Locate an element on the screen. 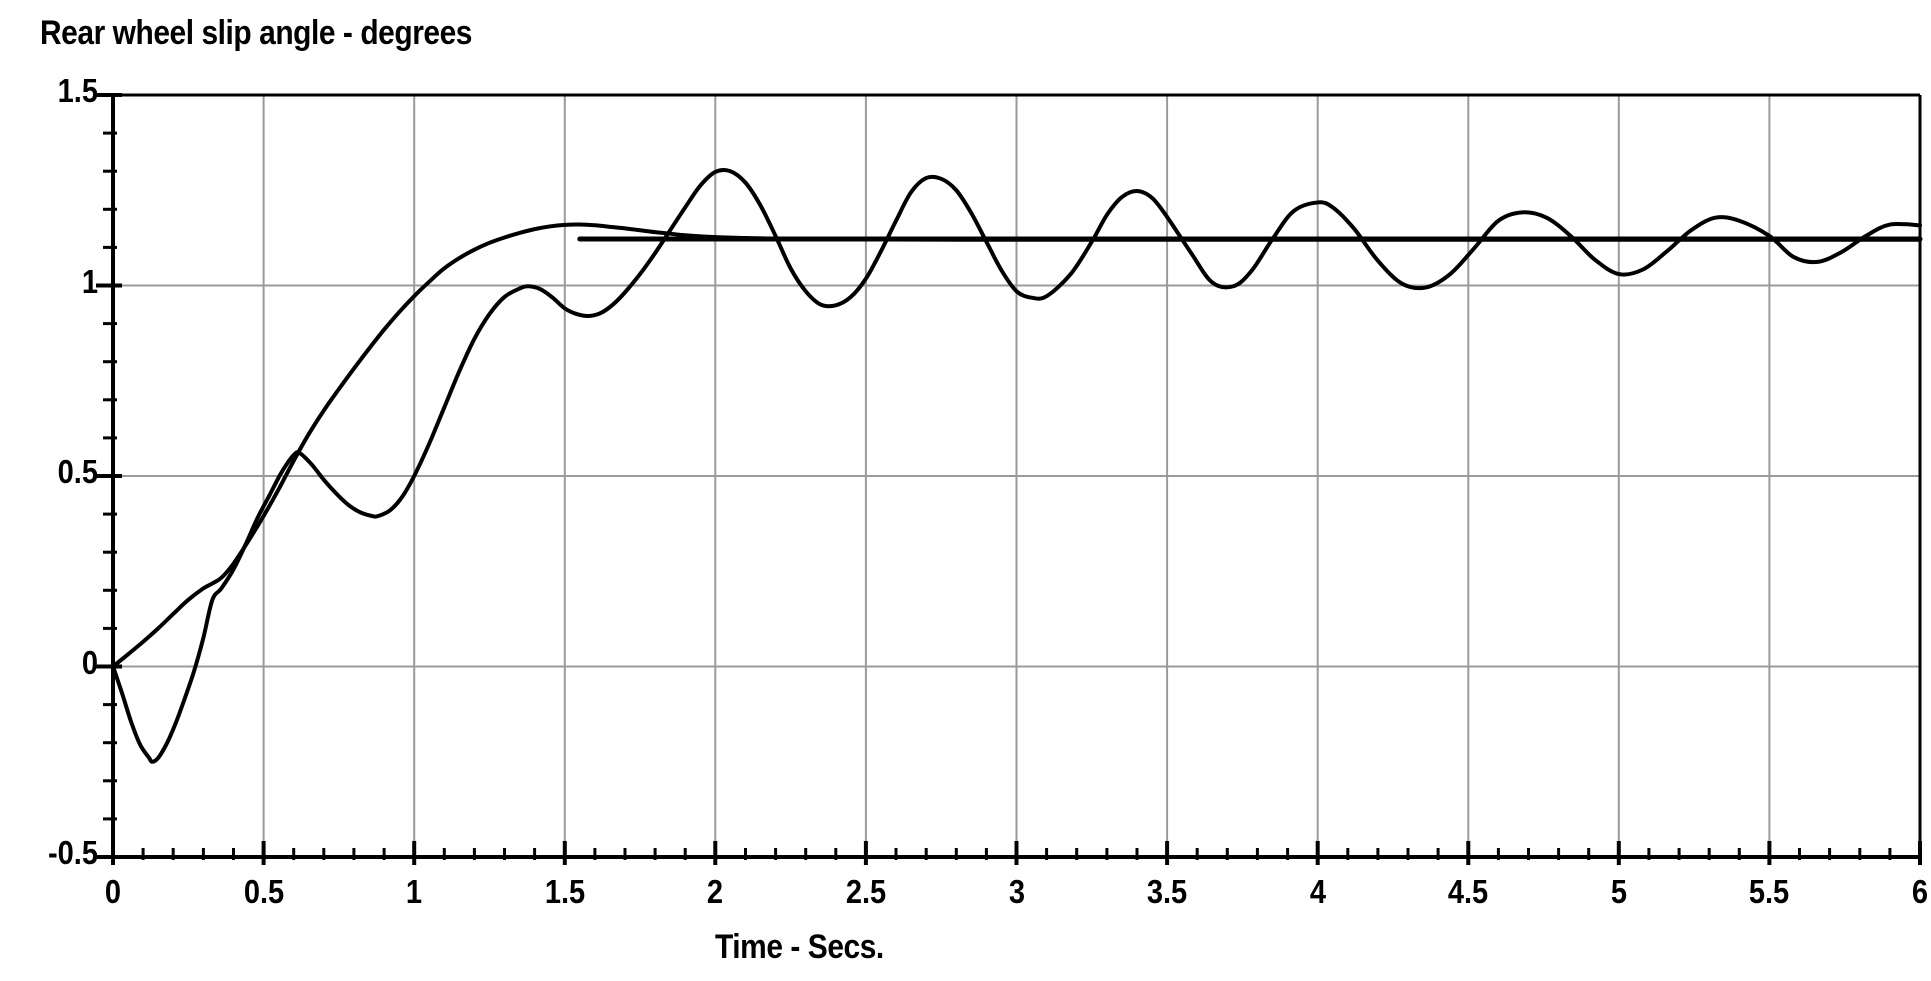  y-tick-label: 1 is located at coordinates (89, 281).